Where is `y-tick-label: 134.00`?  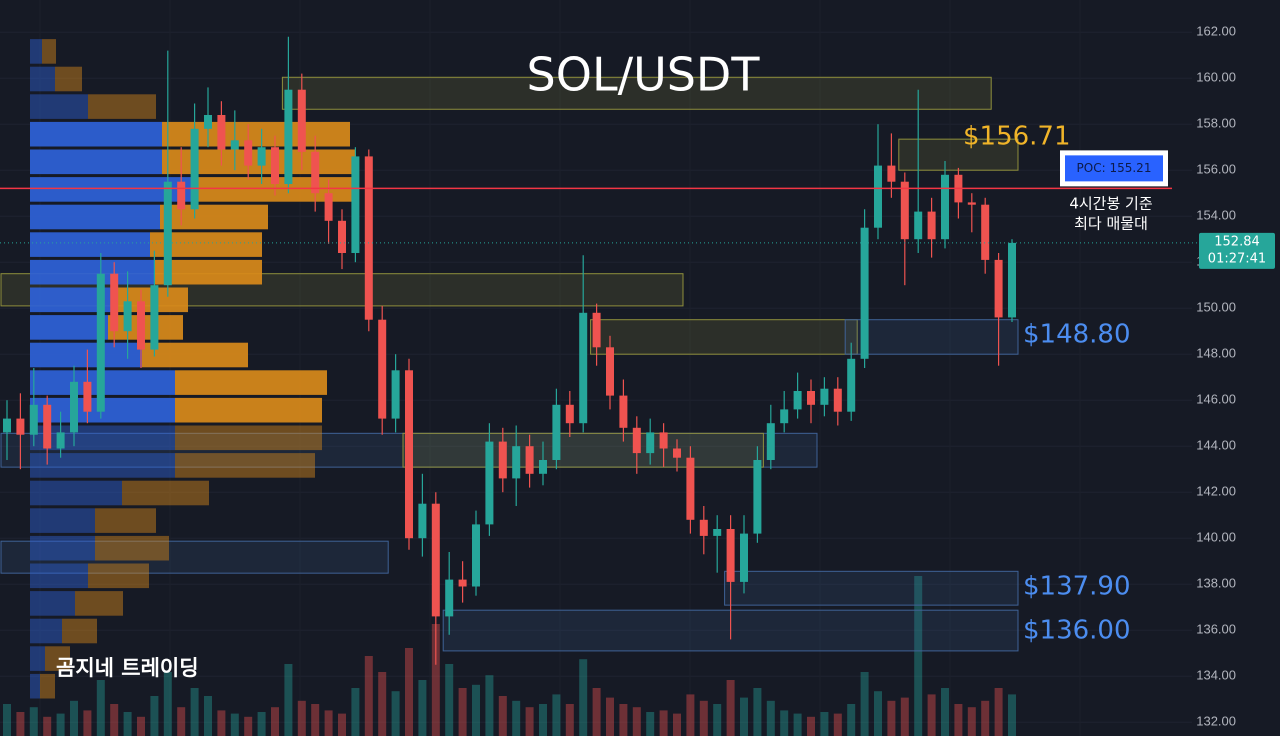
y-tick-label: 134.00 is located at coordinates (1216, 675).